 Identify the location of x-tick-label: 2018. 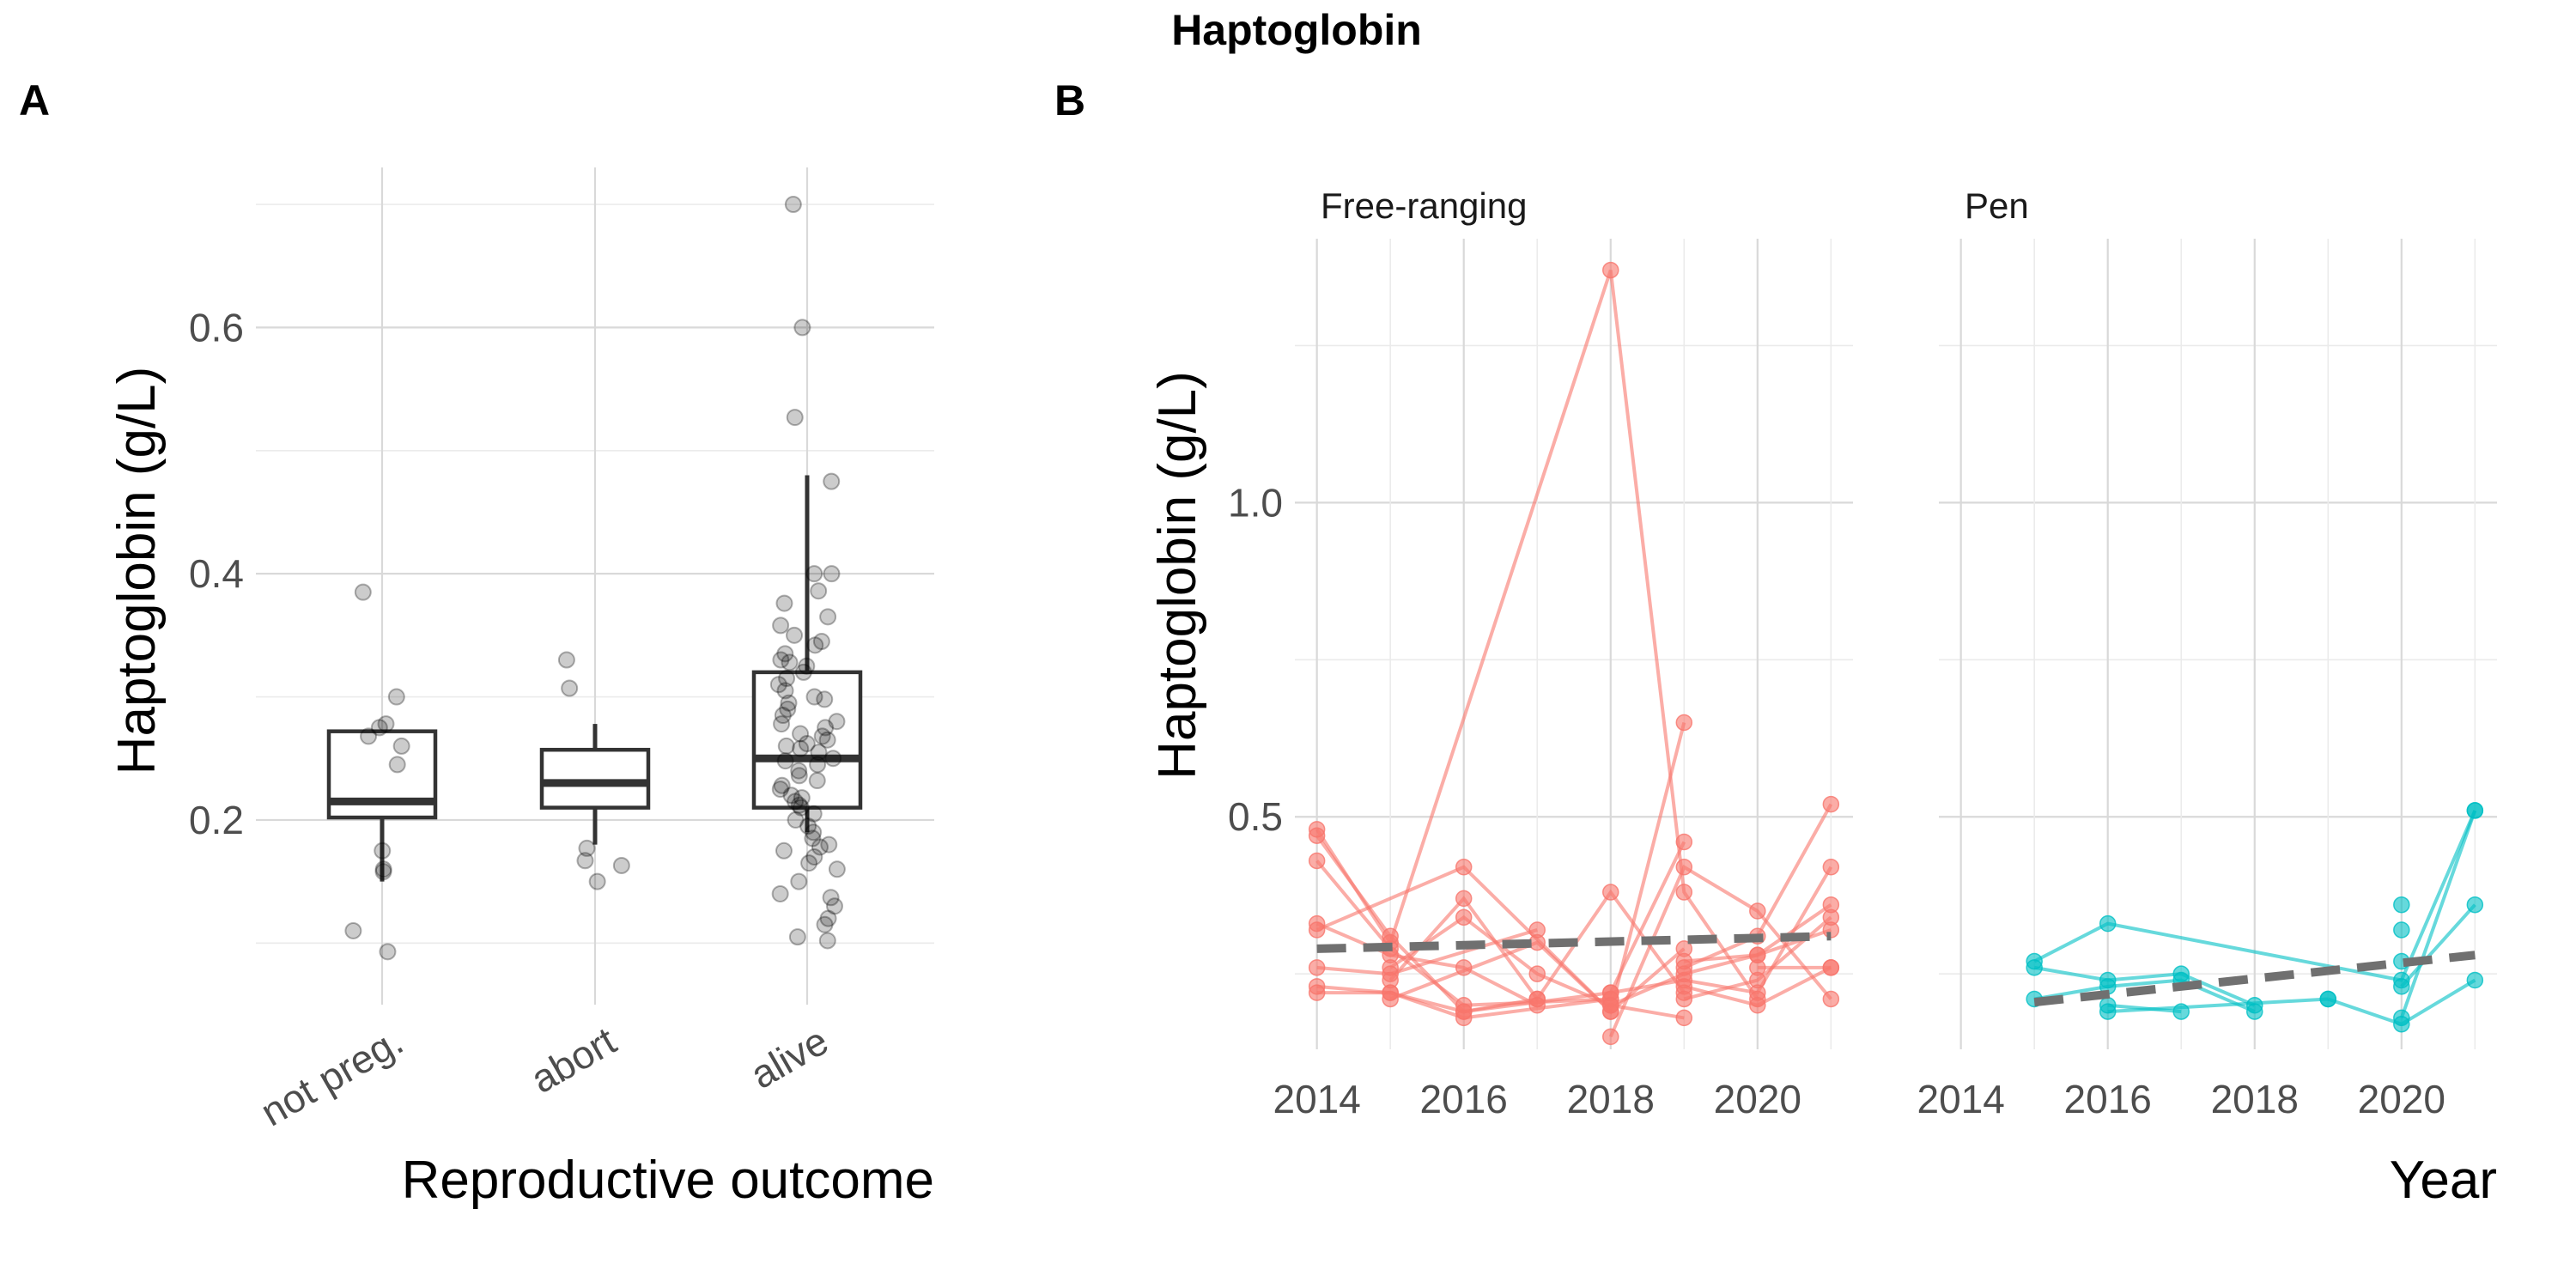
(2255, 1099).